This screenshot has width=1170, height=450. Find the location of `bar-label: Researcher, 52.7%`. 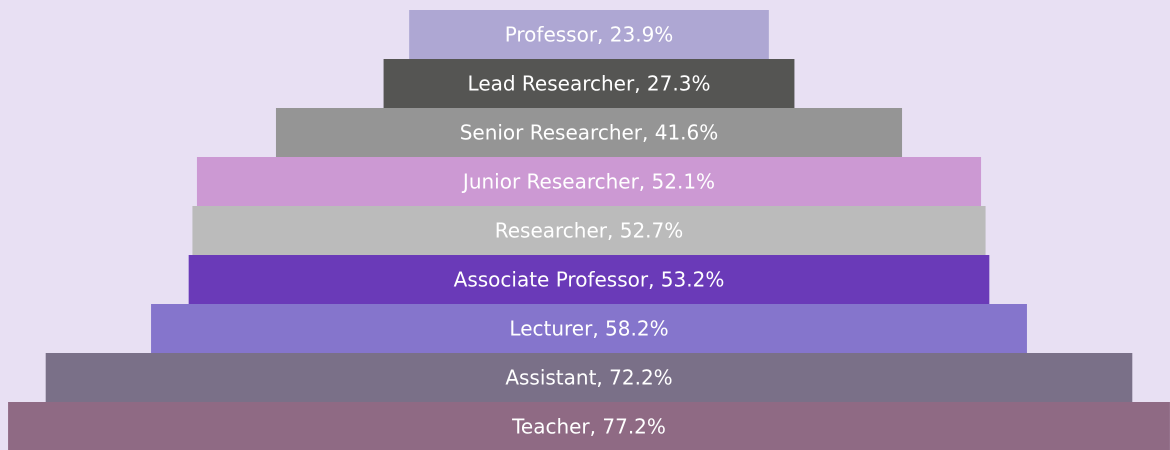

bar-label: Researcher, 52.7% is located at coordinates (589, 231).